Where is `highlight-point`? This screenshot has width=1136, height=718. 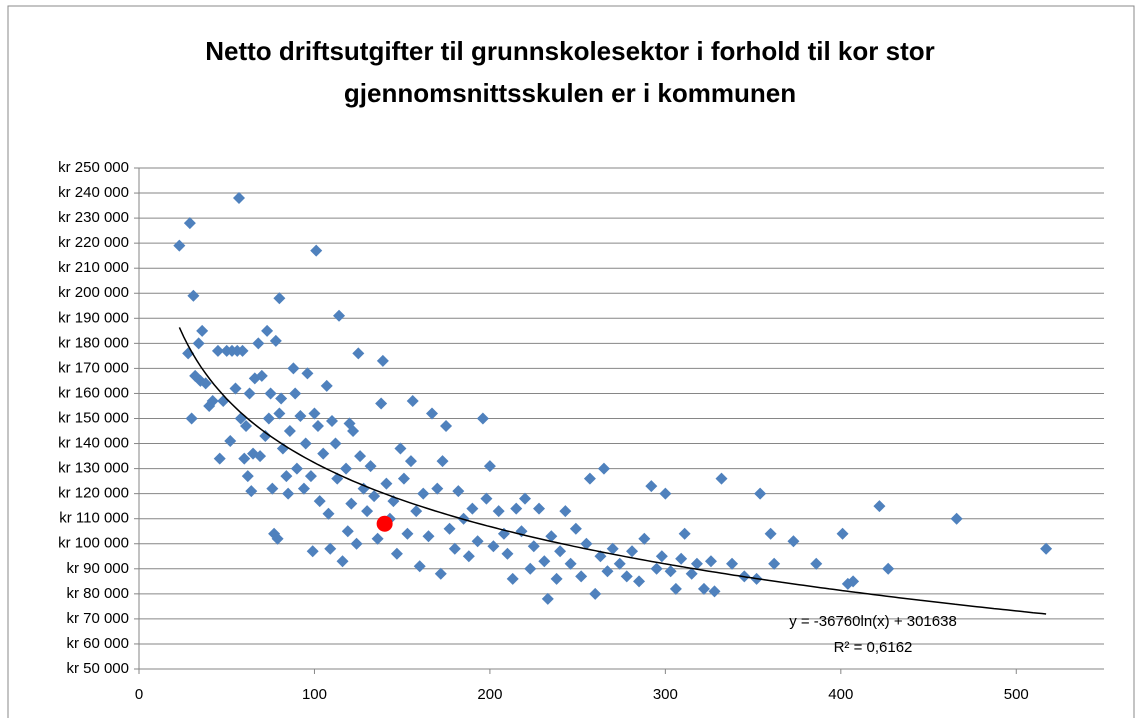
highlight-point is located at coordinates (384, 523).